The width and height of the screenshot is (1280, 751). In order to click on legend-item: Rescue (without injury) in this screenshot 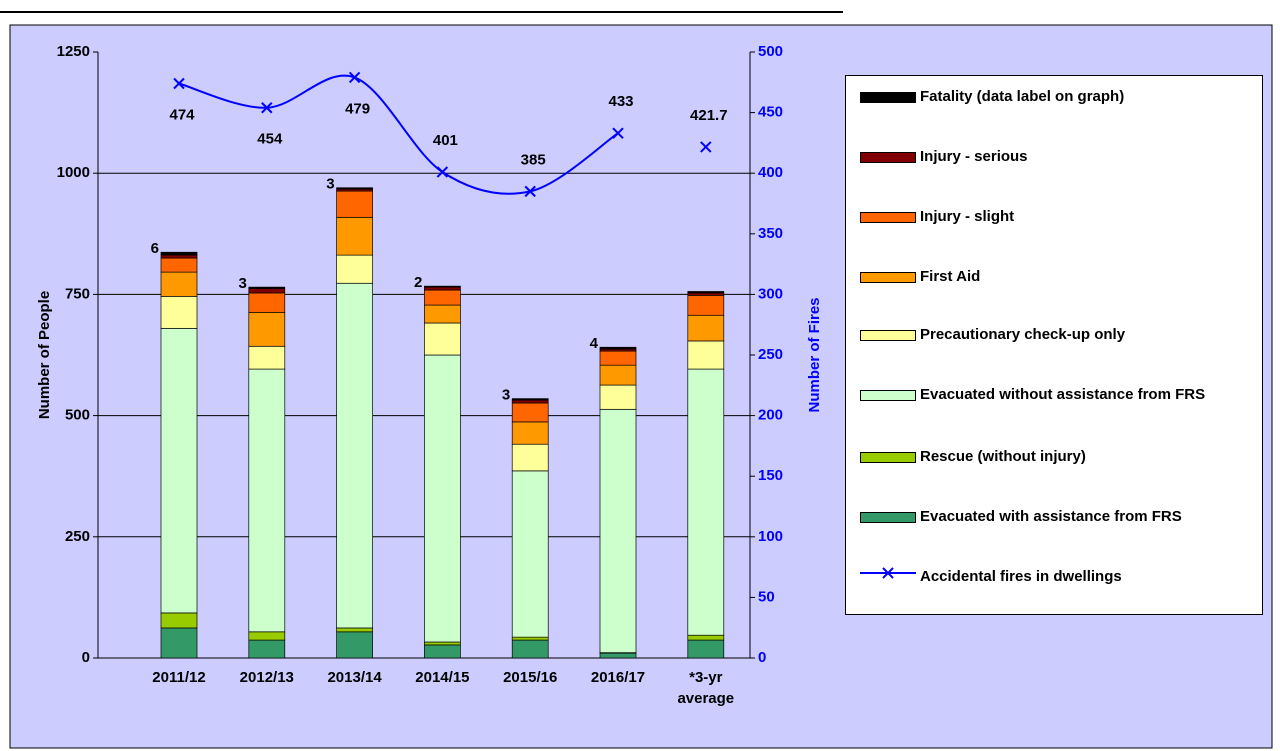, I will do `click(1055, 457)`.